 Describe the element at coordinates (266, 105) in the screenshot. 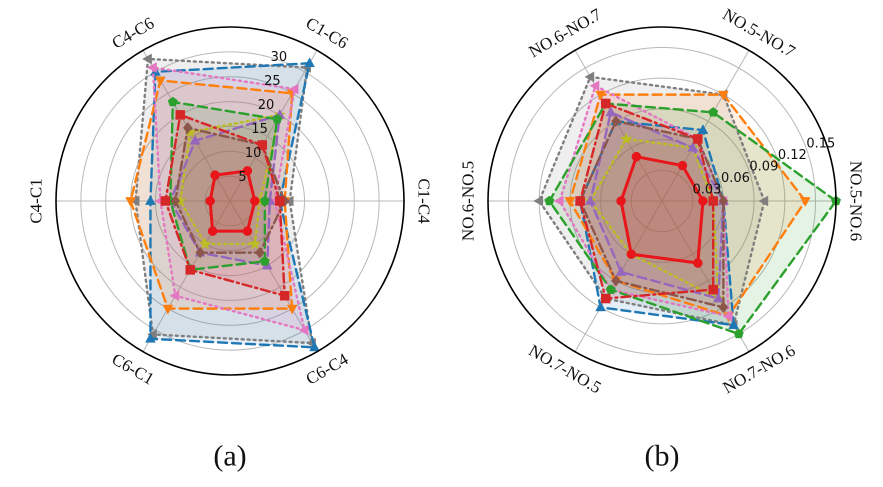

I see `radial-tick-label: 20` at that location.